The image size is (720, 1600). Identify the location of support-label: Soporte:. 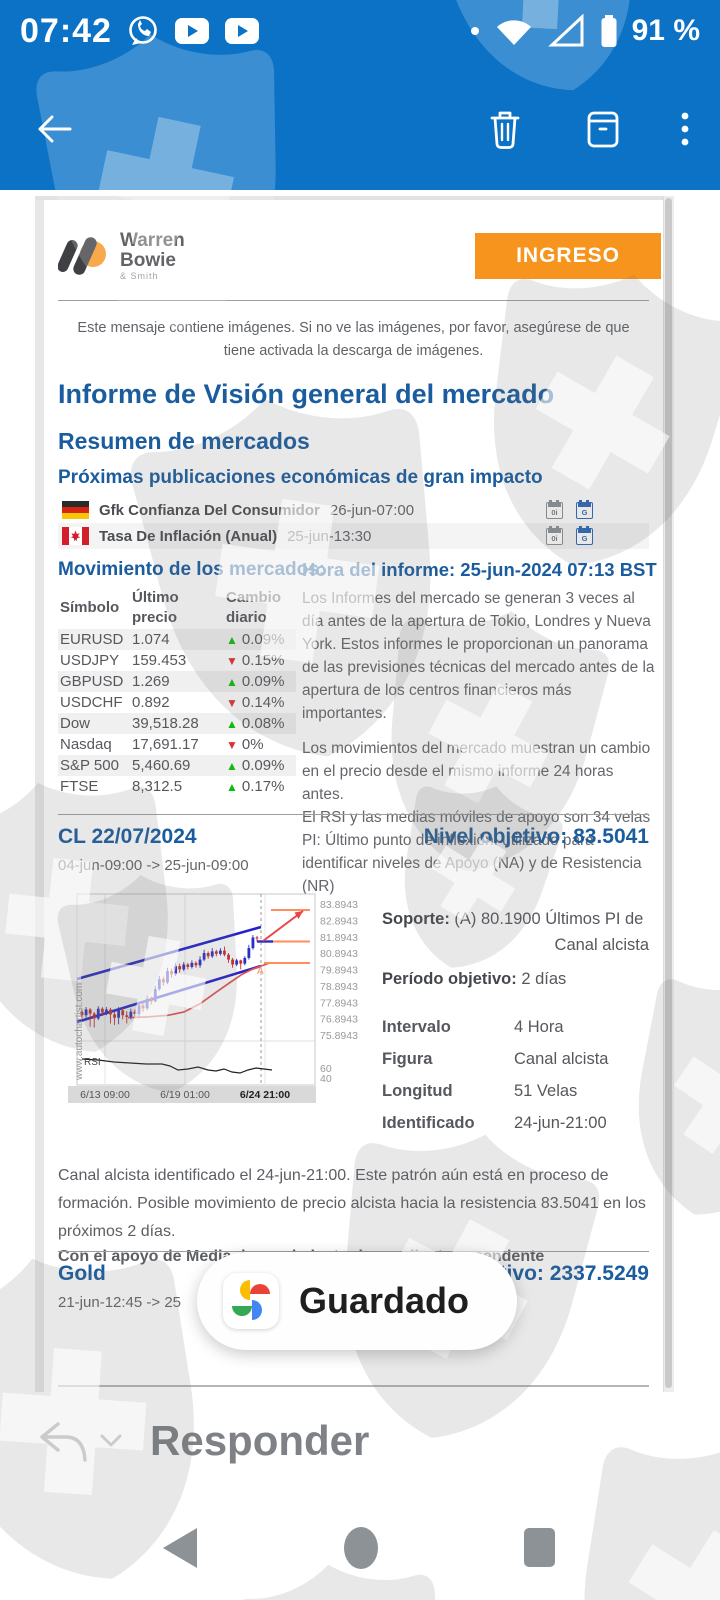
(416, 919).